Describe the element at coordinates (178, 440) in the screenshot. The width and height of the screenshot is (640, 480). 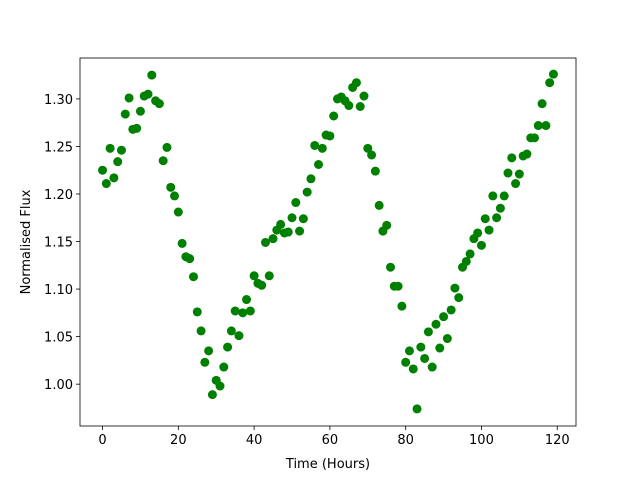
I see `x-tick-label: 20` at that location.